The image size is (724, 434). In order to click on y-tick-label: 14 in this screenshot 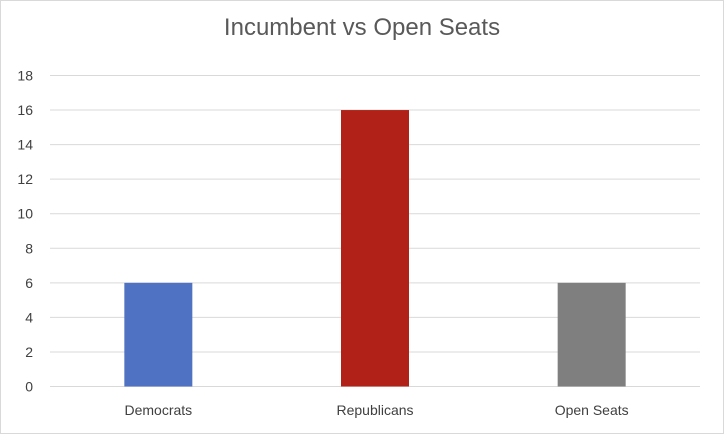, I will do `click(25, 145)`.